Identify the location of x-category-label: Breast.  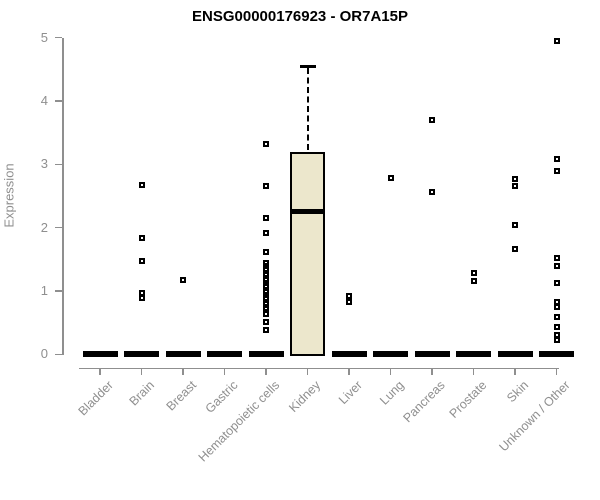
(181, 396).